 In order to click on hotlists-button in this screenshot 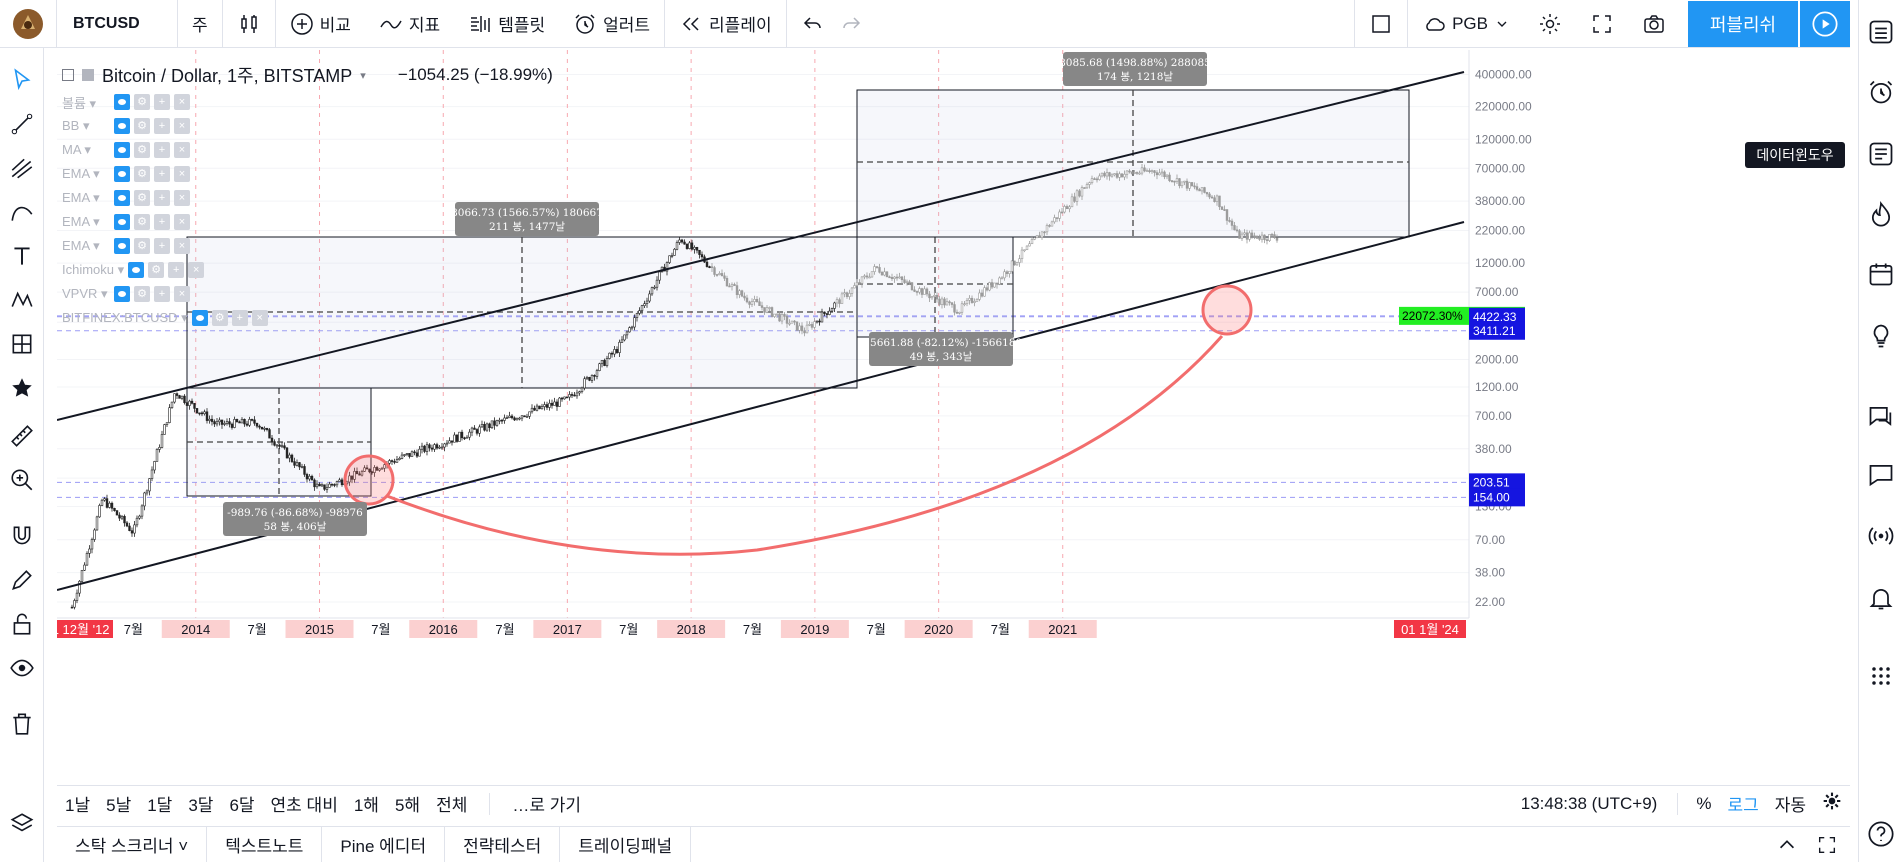, I will do `click(1881, 214)`.